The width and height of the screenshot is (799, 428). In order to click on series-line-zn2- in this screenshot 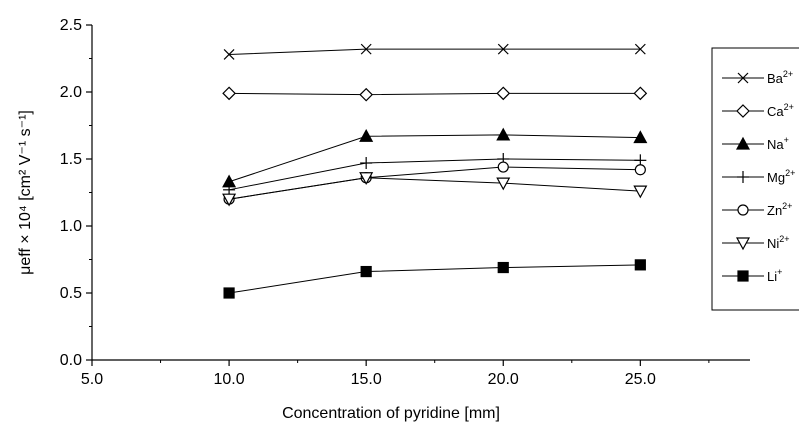, I will do `click(435, 183)`.